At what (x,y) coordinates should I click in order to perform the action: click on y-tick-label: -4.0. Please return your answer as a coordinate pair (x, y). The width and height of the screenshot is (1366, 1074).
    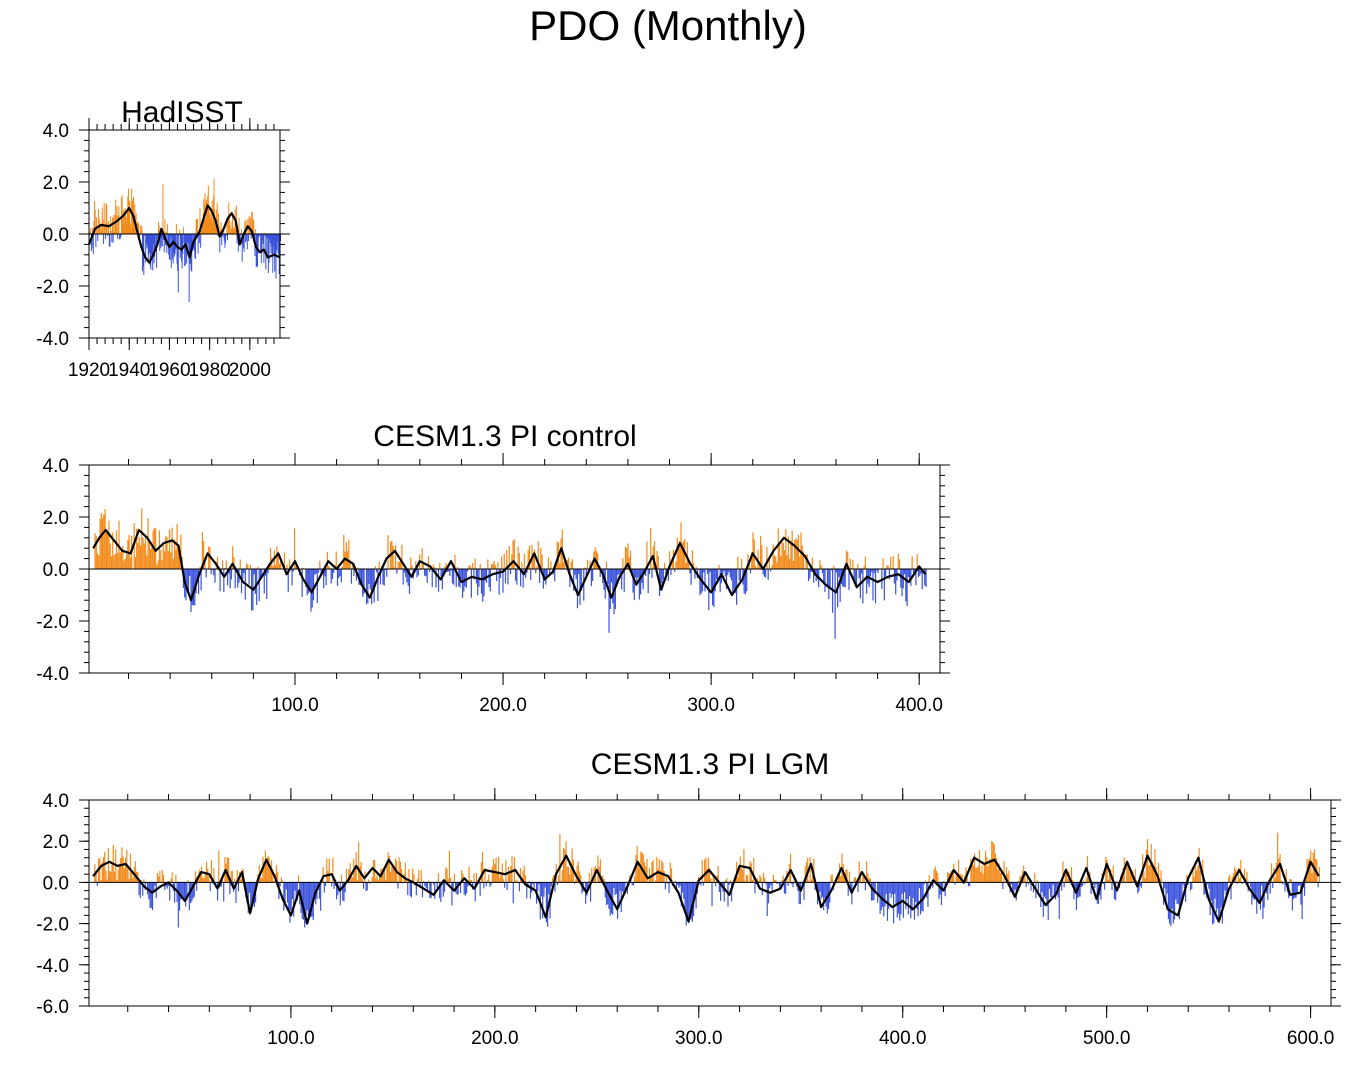
    Looking at the image, I should click on (52, 339).